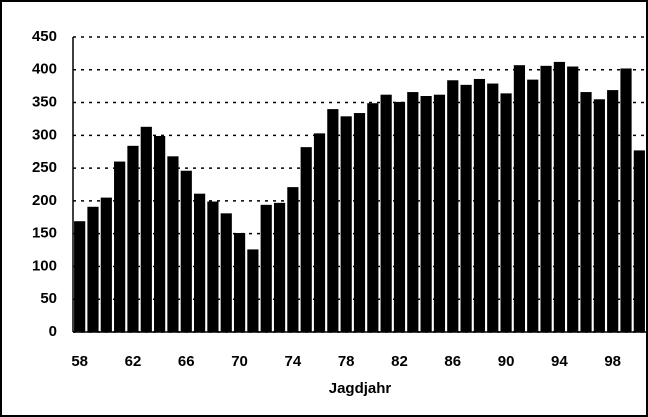 Image resolution: width=648 pixels, height=417 pixels. I want to click on y-tick-label: 450, so click(44, 36).